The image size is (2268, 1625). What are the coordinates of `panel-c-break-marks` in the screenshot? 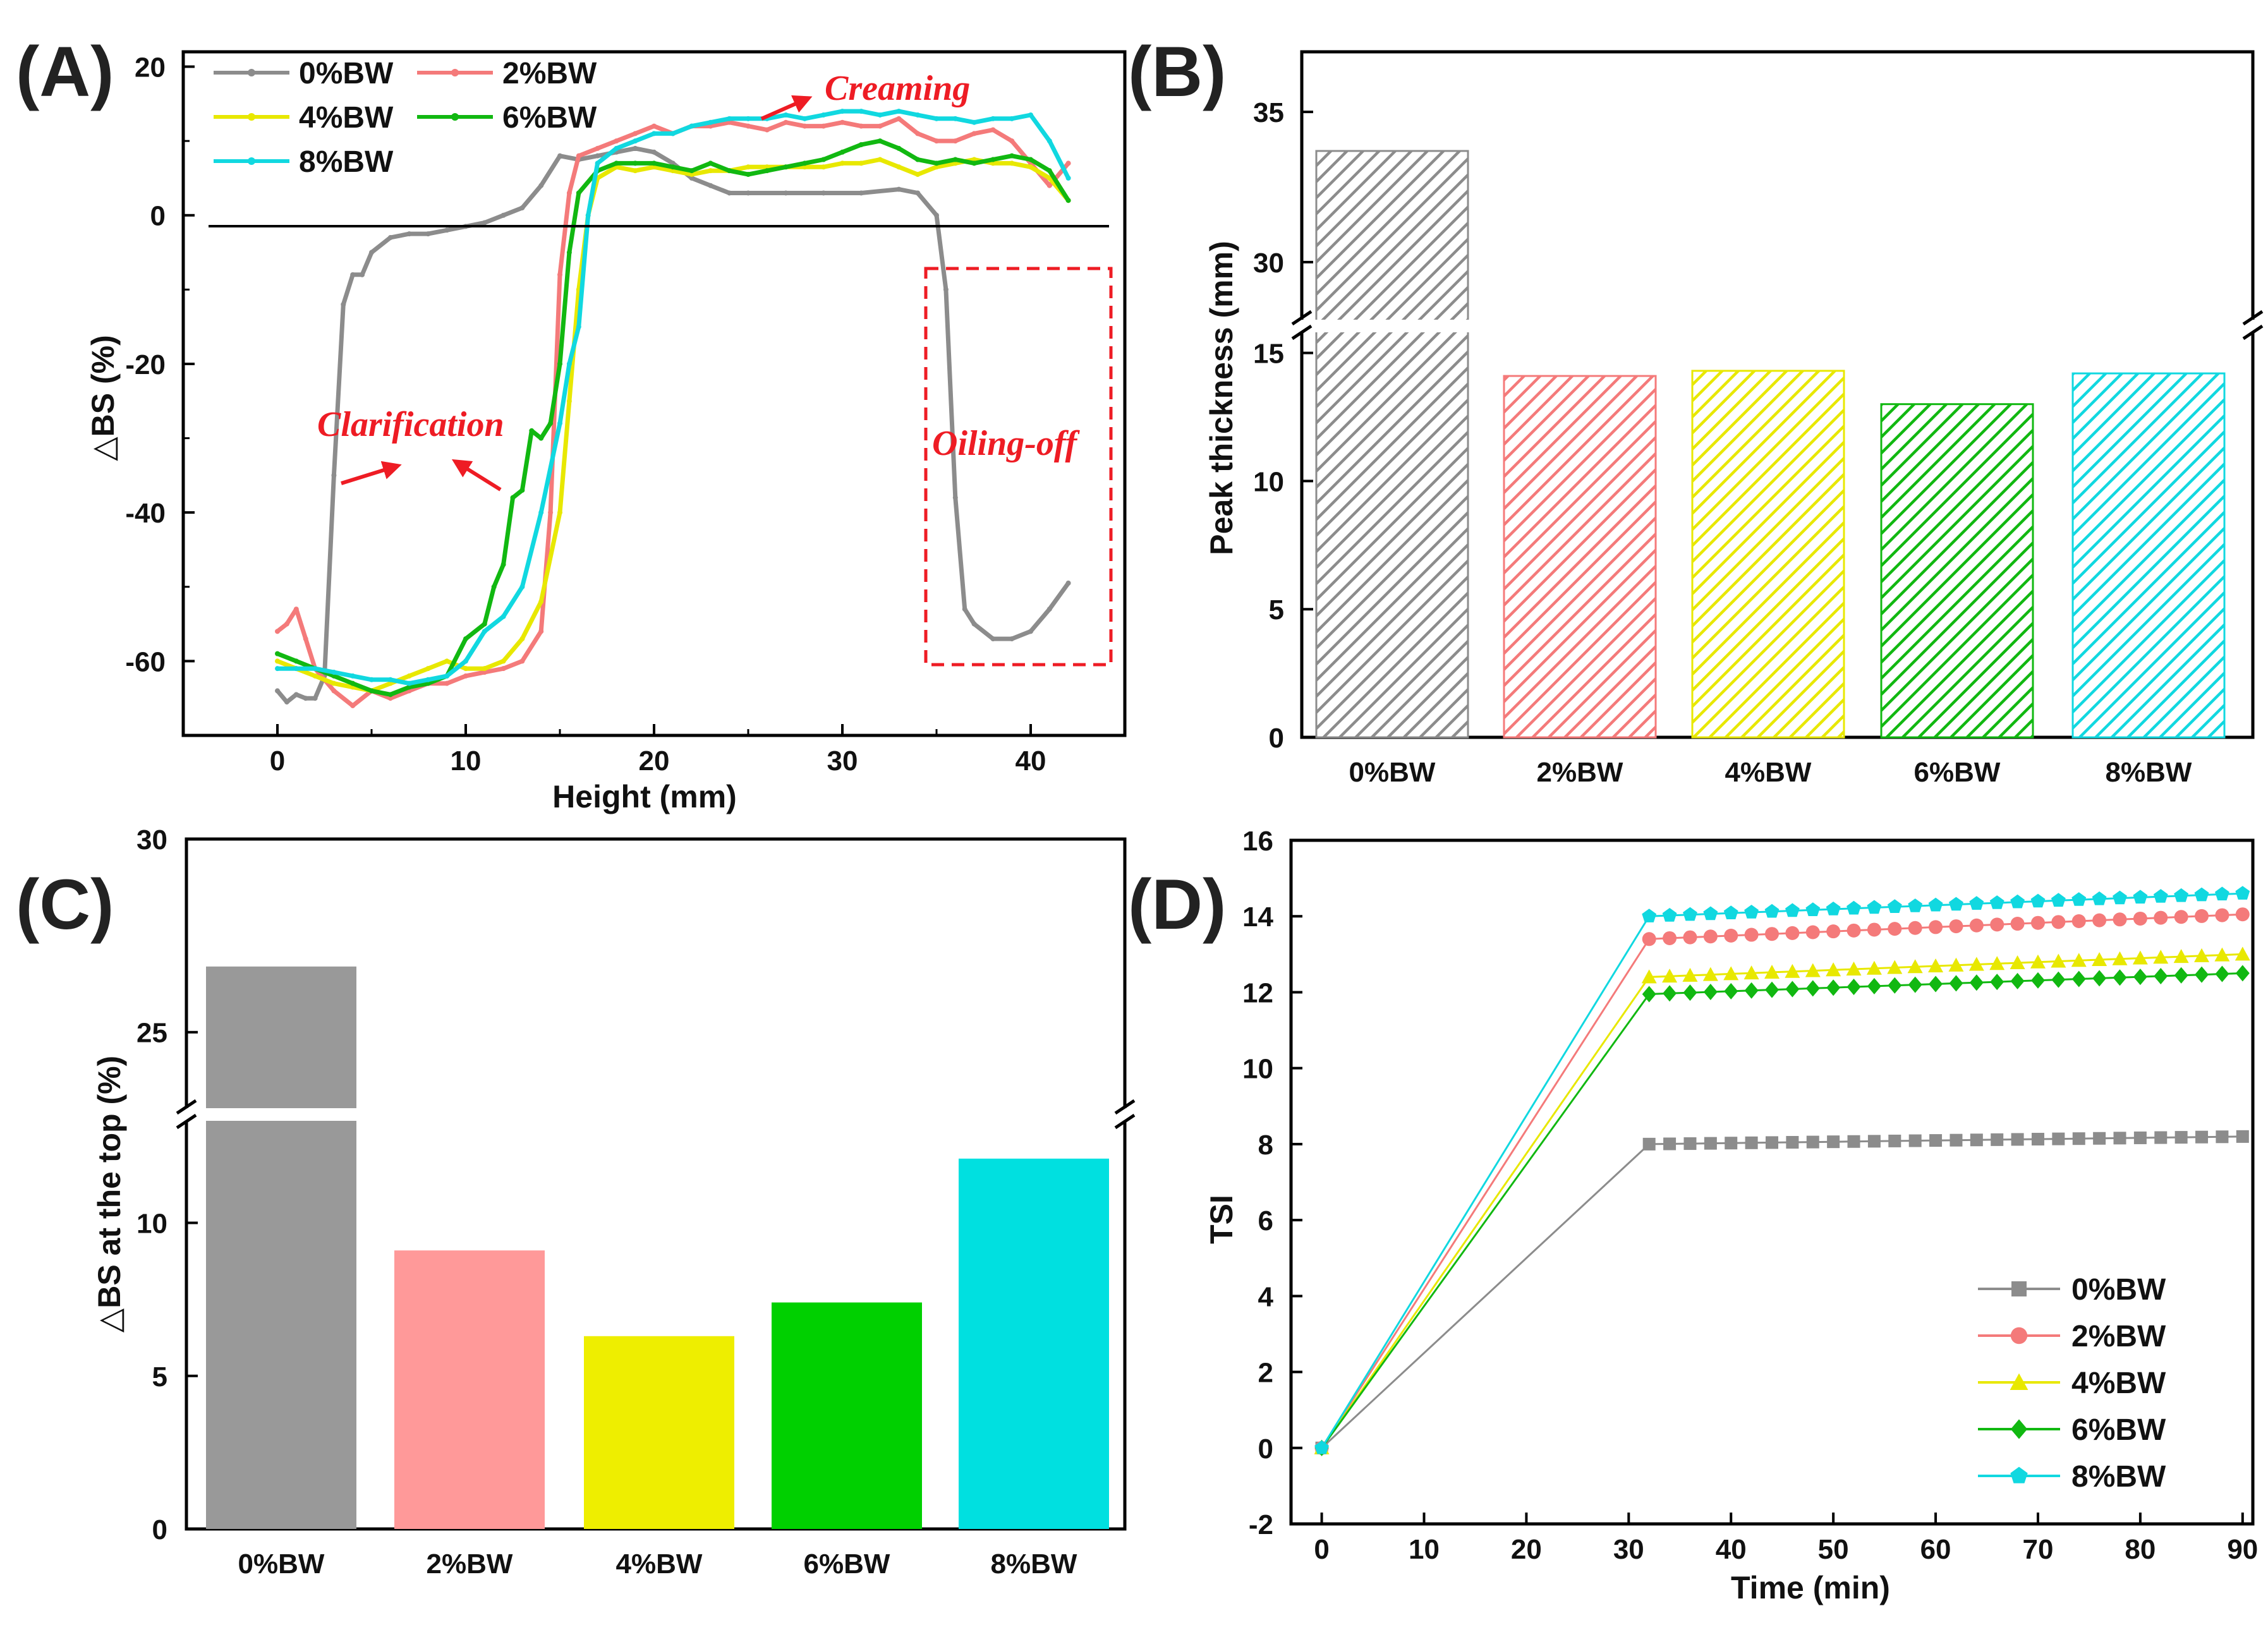 It's located at (656, 1114).